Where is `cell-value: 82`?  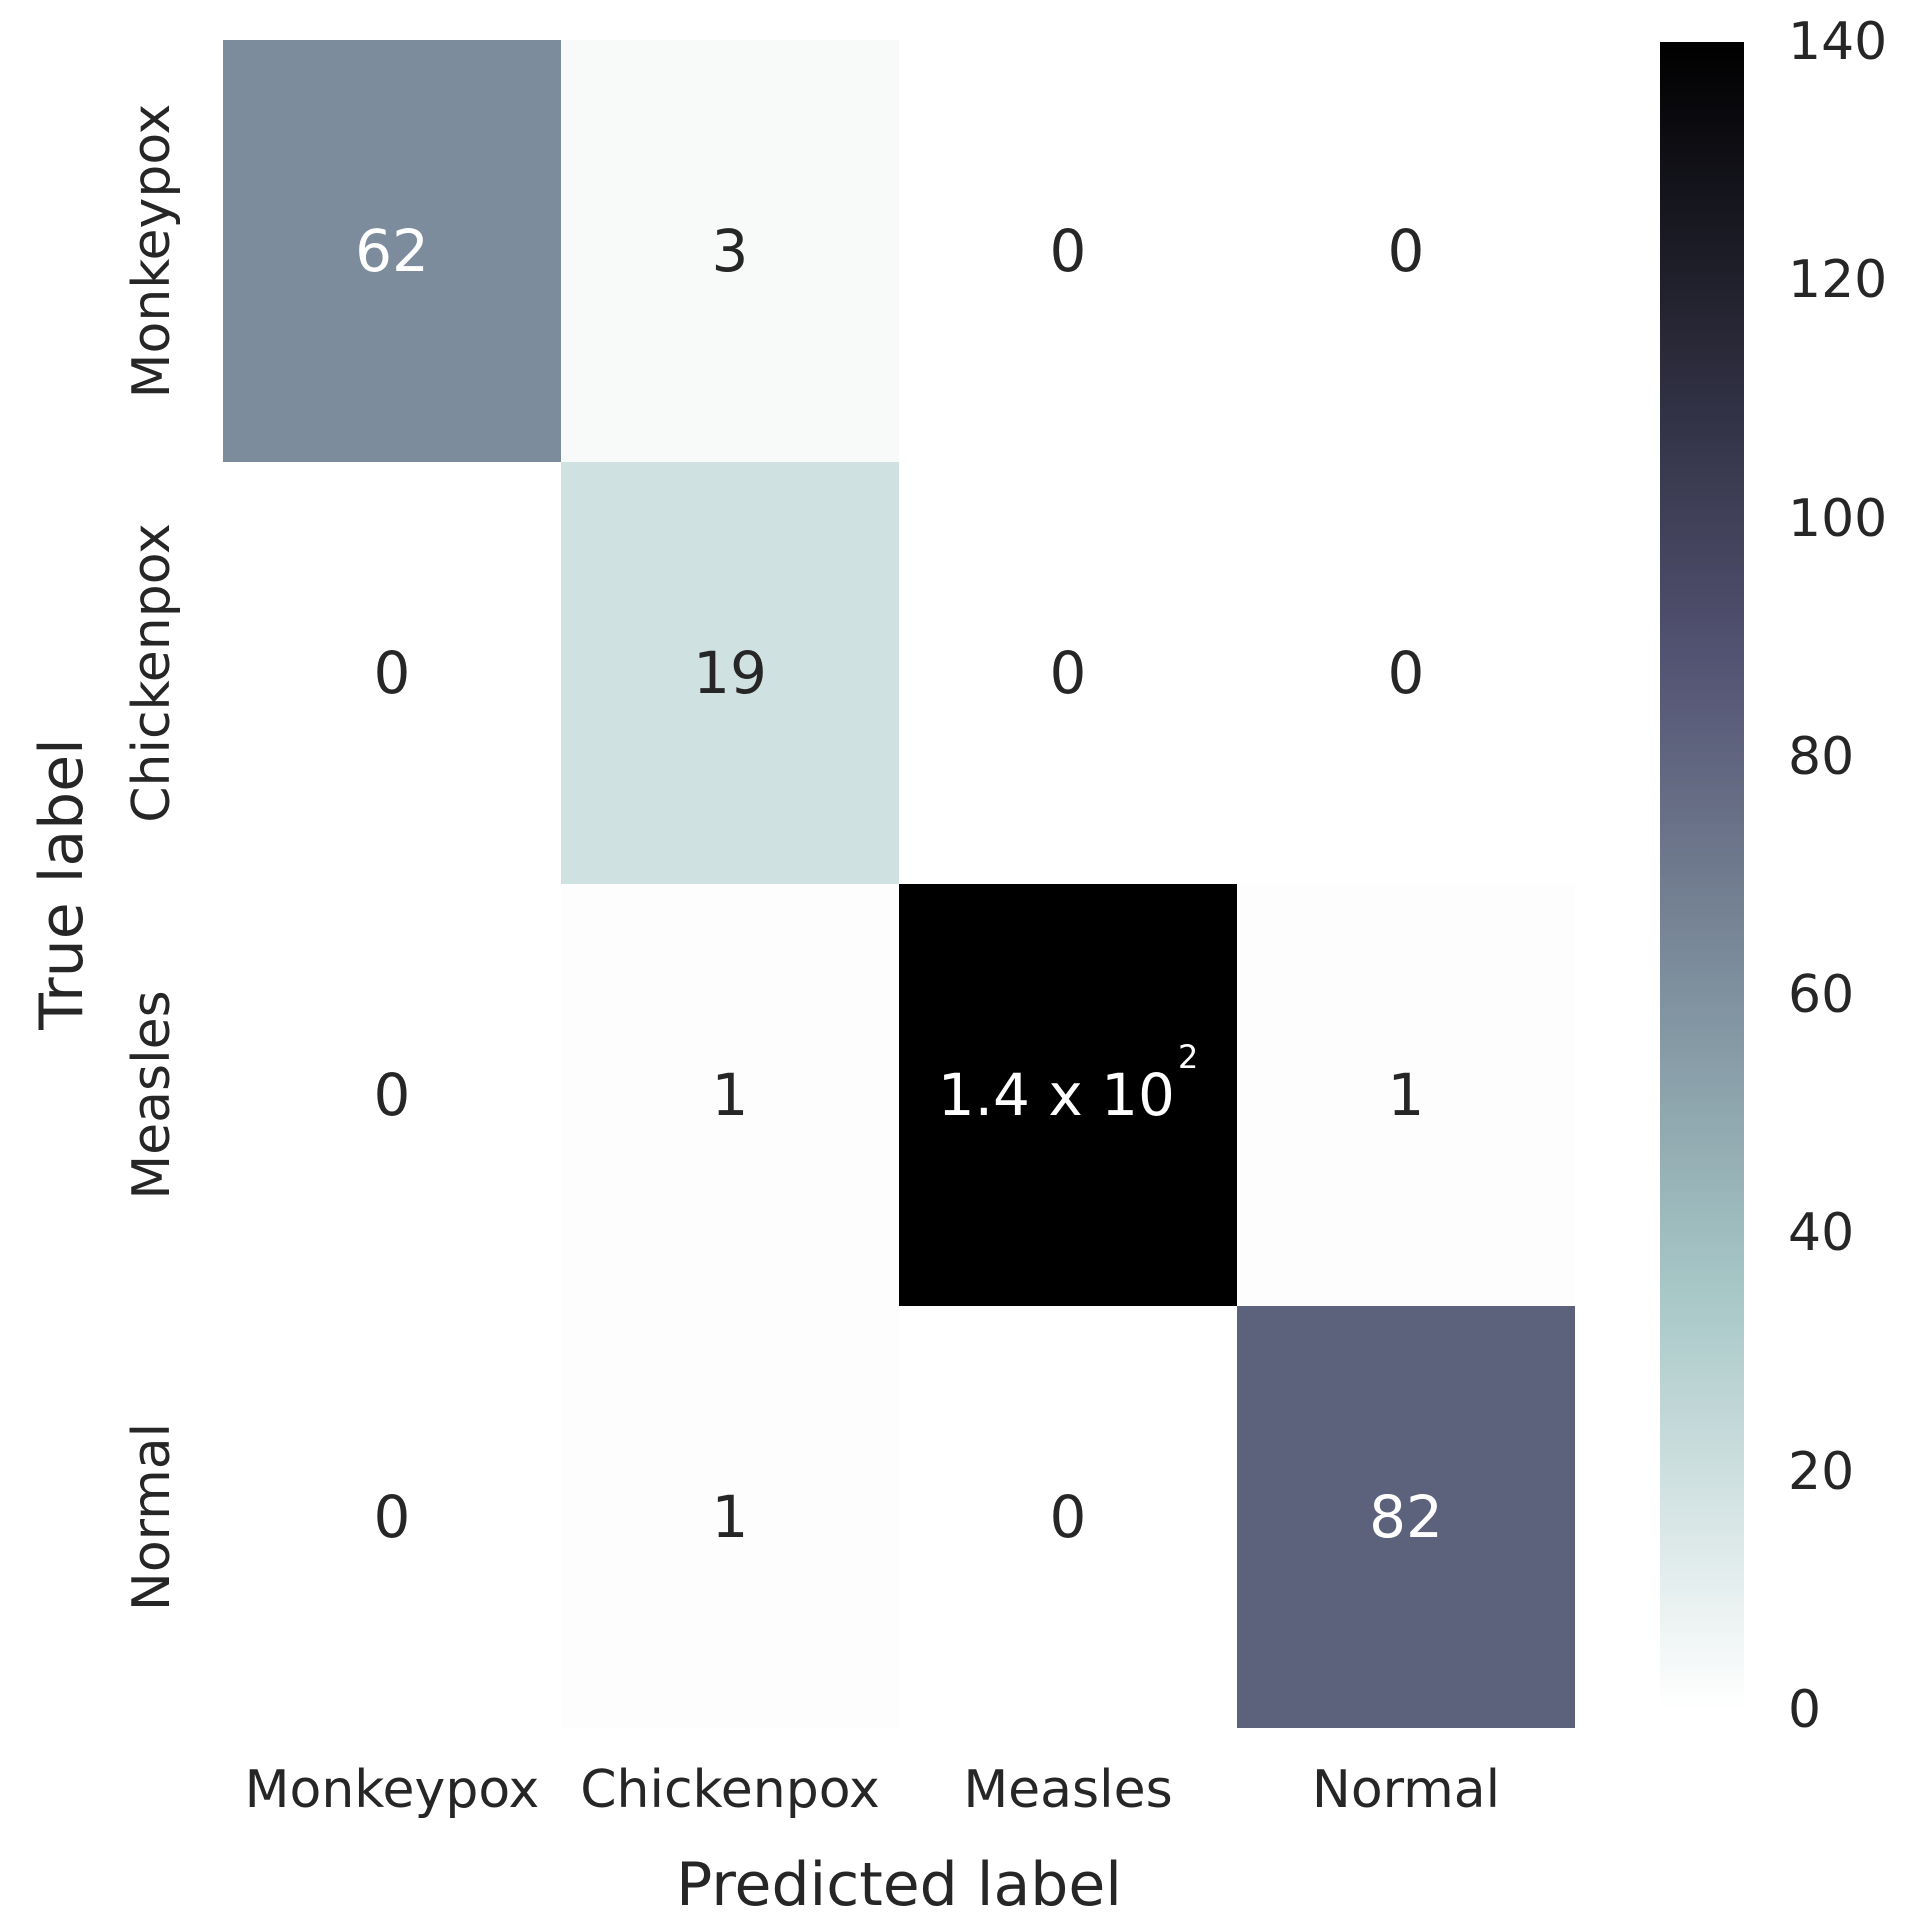
cell-value: 82 is located at coordinates (1406, 1517).